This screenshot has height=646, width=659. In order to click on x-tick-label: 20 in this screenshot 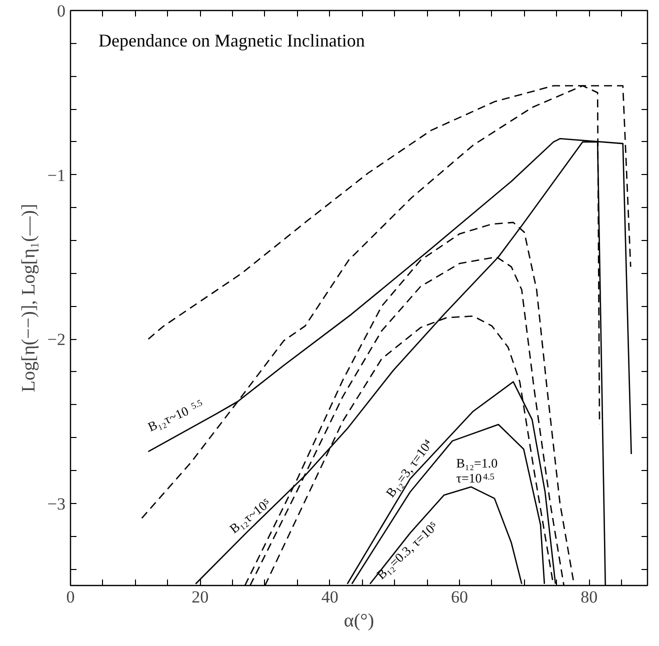, I will do `click(200, 597)`.